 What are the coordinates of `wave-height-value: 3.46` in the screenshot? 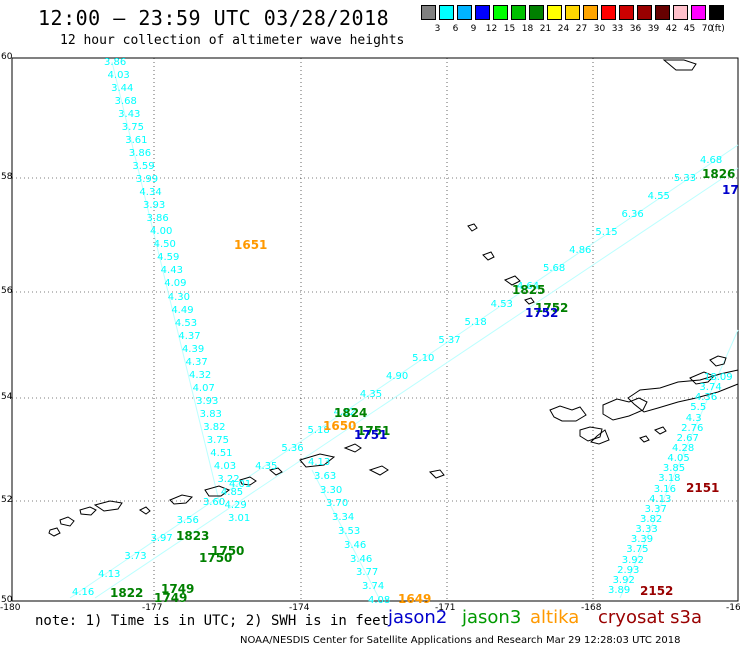 It's located at (355, 545).